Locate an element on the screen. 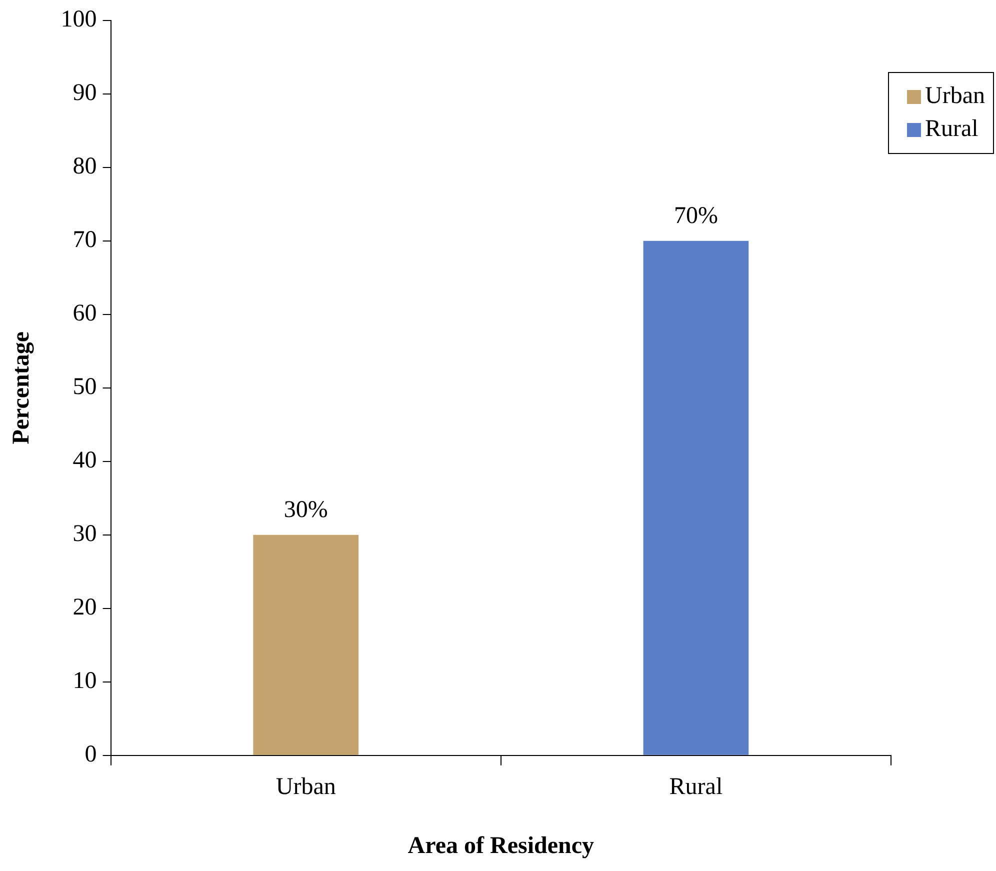  y-tick-label: 60 is located at coordinates (84, 313).